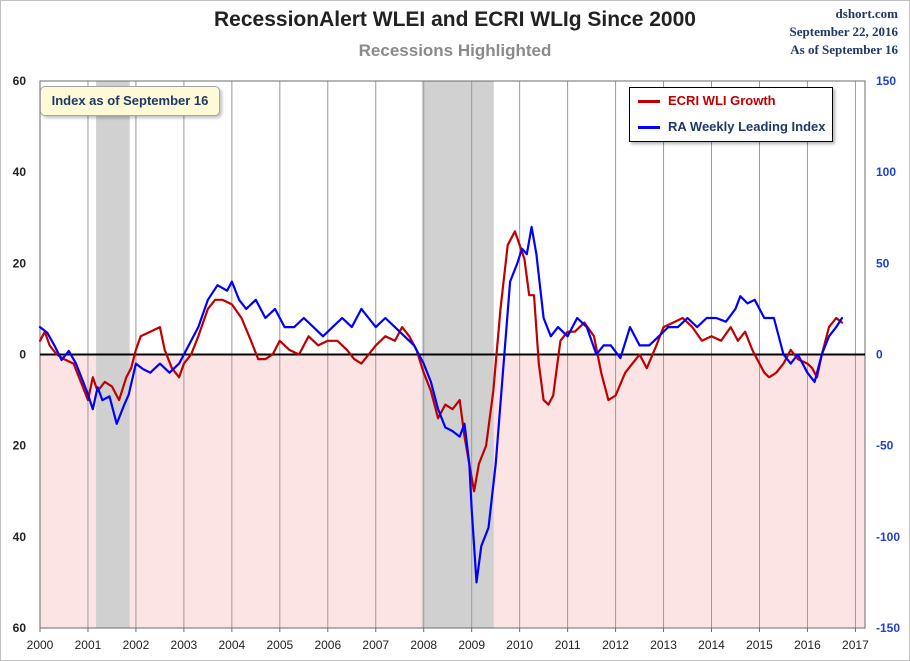  I want to click on right-tick-label-2: 50, so click(883, 263).